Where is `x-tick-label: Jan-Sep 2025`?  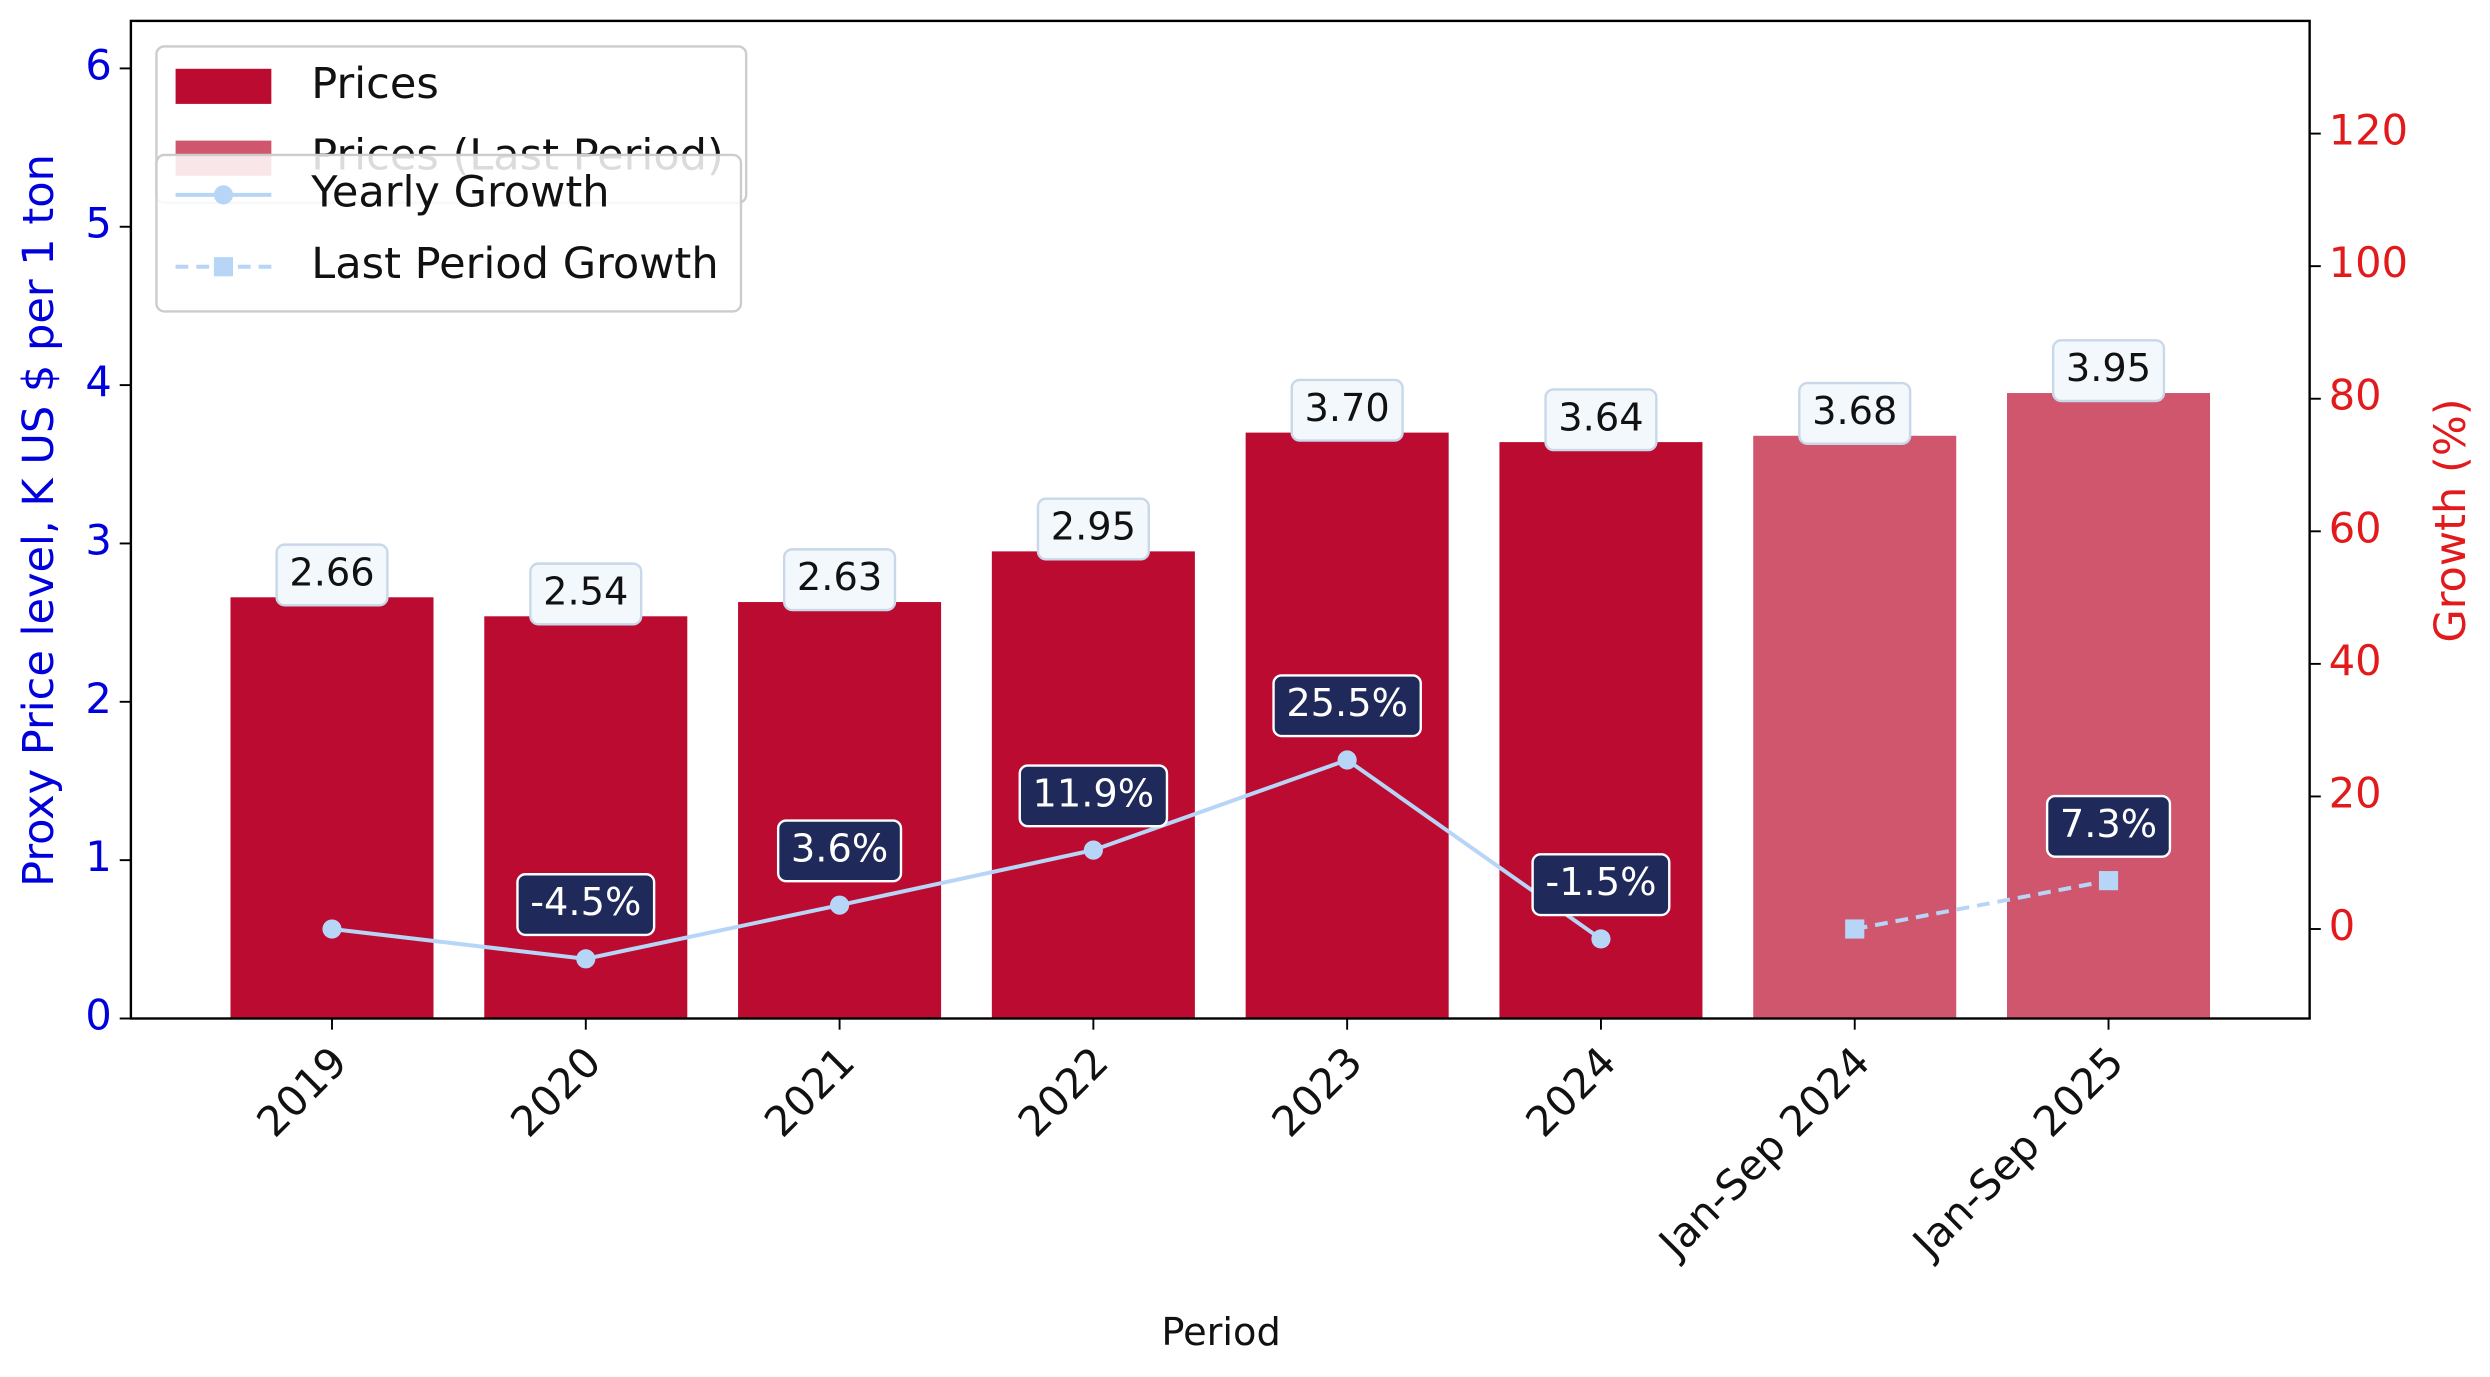
x-tick-label: Jan-Sep 2025 is located at coordinates (2017, 1153).